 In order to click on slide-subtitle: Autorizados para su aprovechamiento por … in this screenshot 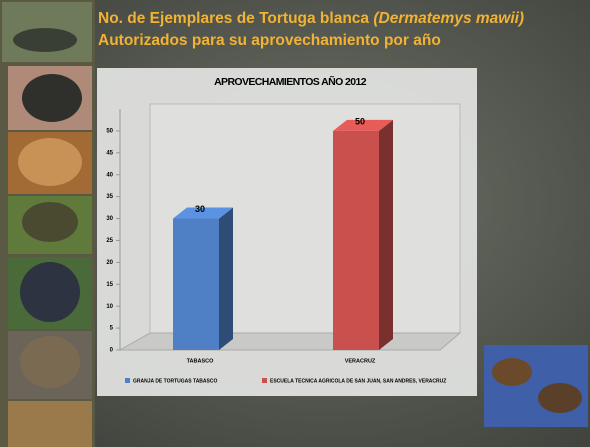, I will do `click(269, 40)`.